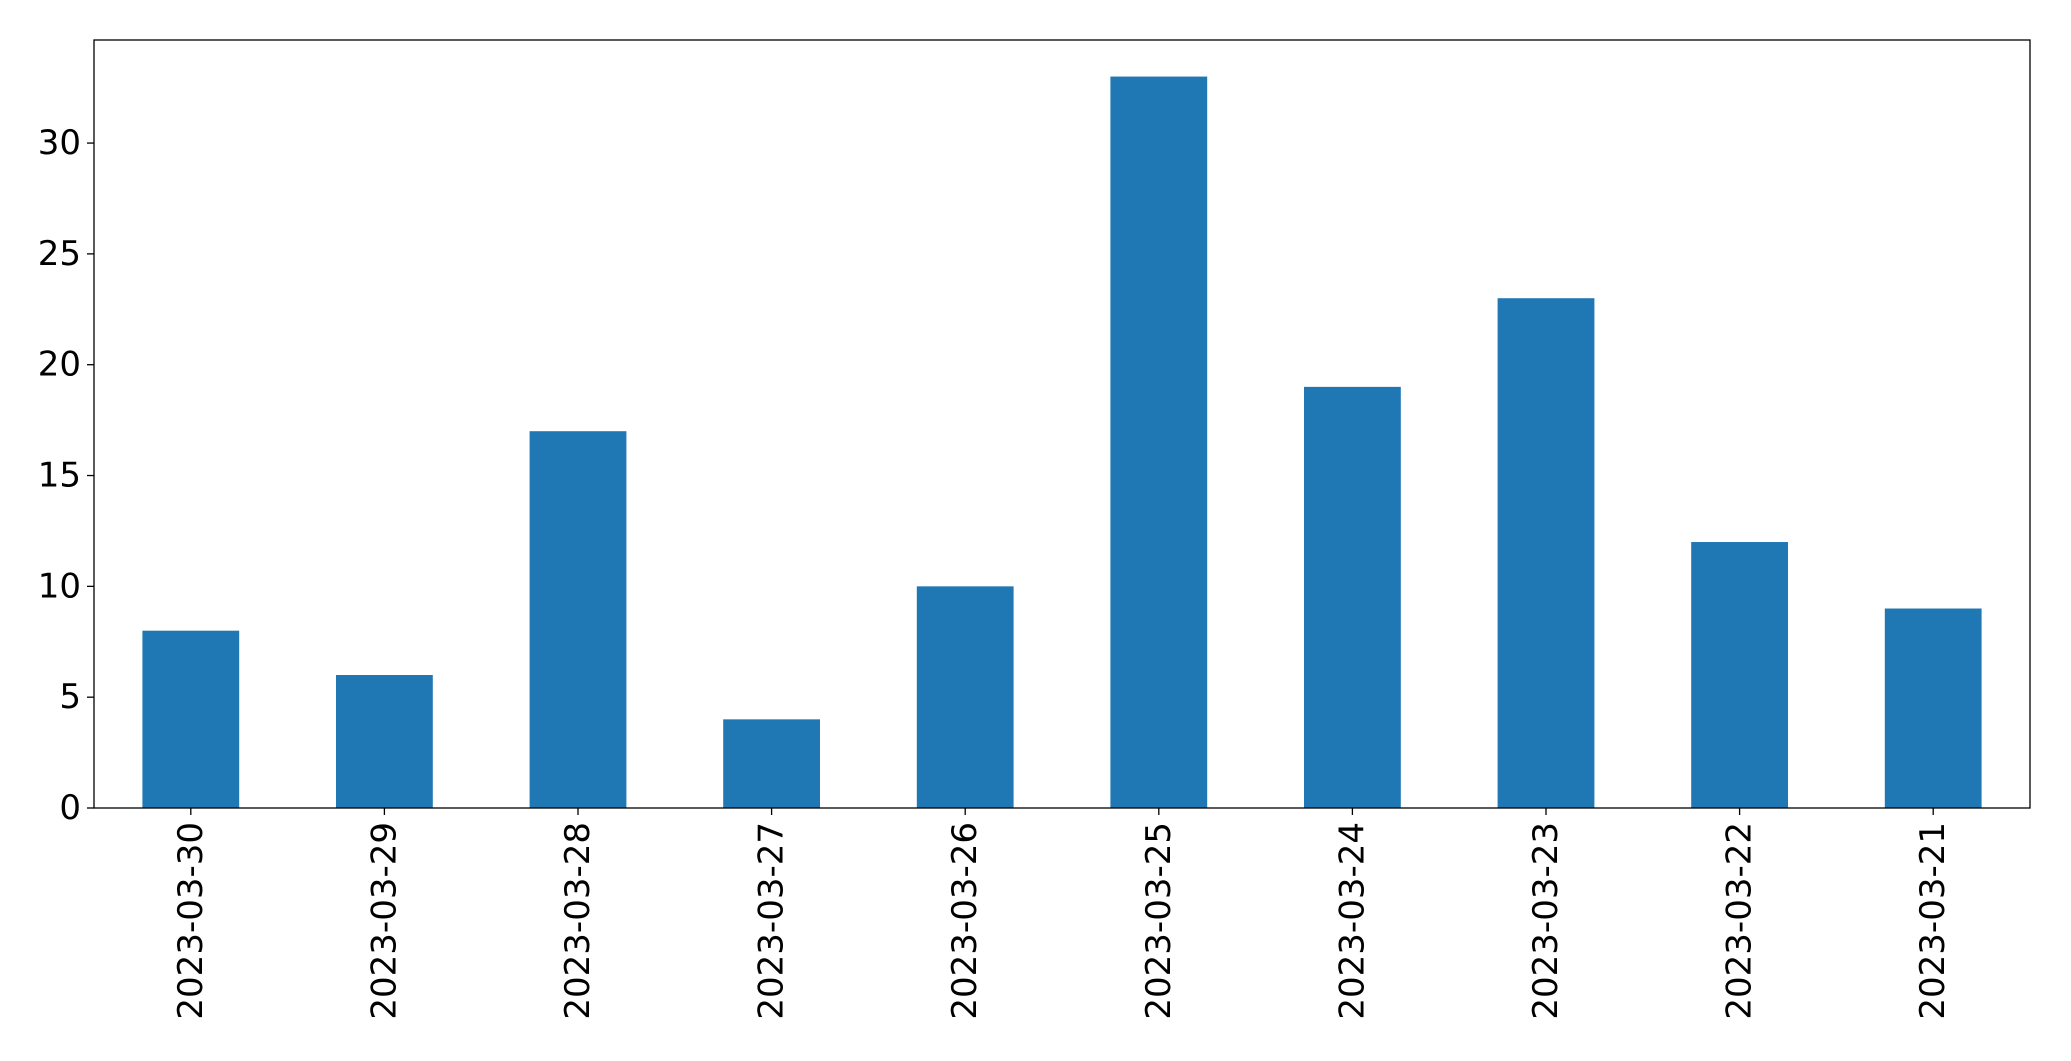 The width and height of the screenshot is (2071, 1061). I want to click on x-tick-label: 2023-03-23, so click(1546, 921).